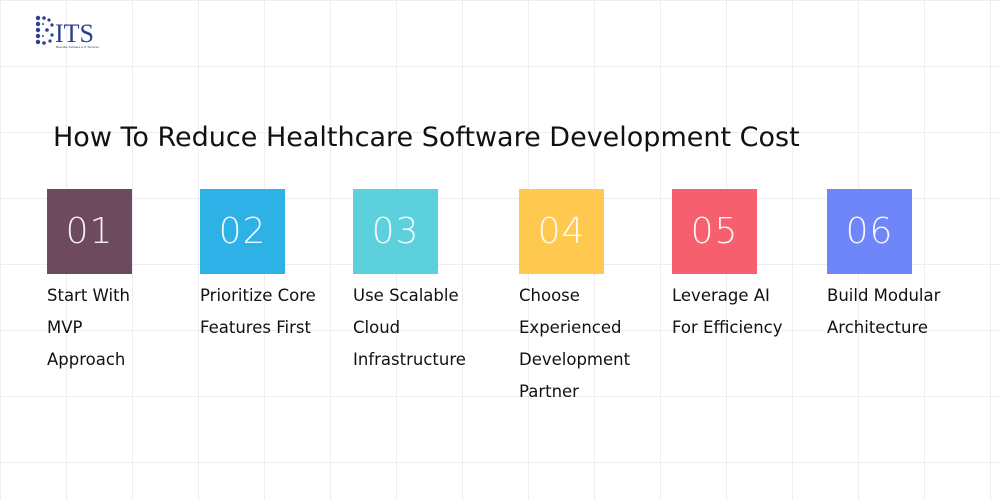 The height and width of the screenshot is (500, 1000). Describe the element at coordinates (575, 359) in the screenshot. I see `step-label-line: Development` at that location.